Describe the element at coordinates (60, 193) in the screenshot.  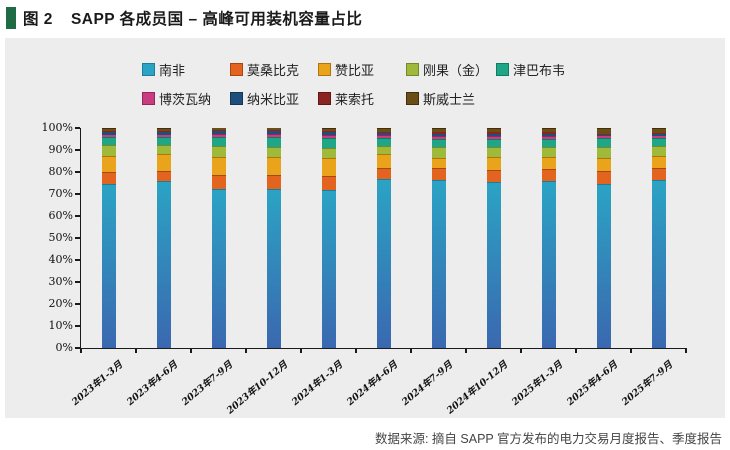
I see `y-axis-label: 70%` at that location.